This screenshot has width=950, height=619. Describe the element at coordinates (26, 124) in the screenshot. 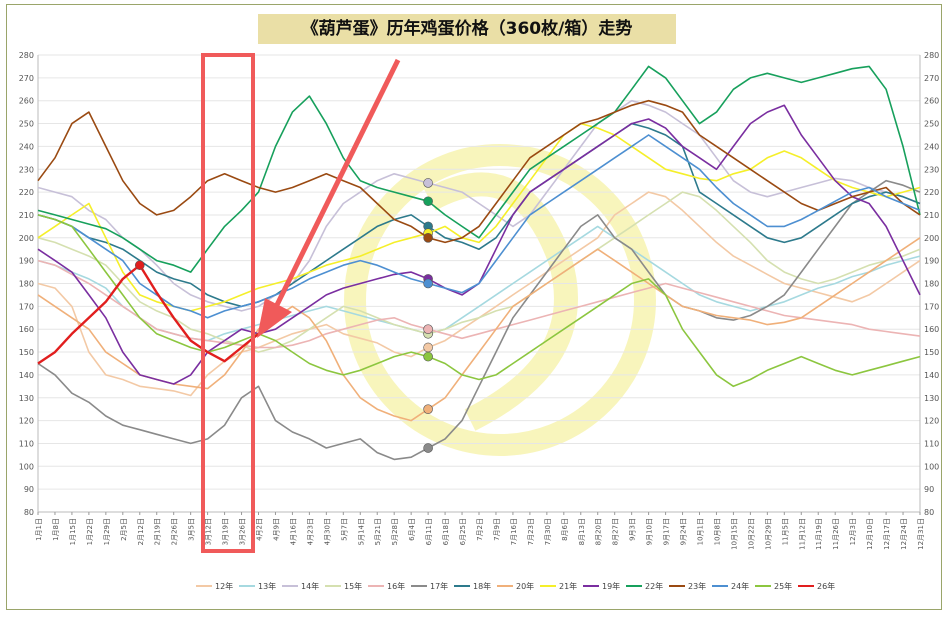

I see `y-tick-label-left: 250` at that location.